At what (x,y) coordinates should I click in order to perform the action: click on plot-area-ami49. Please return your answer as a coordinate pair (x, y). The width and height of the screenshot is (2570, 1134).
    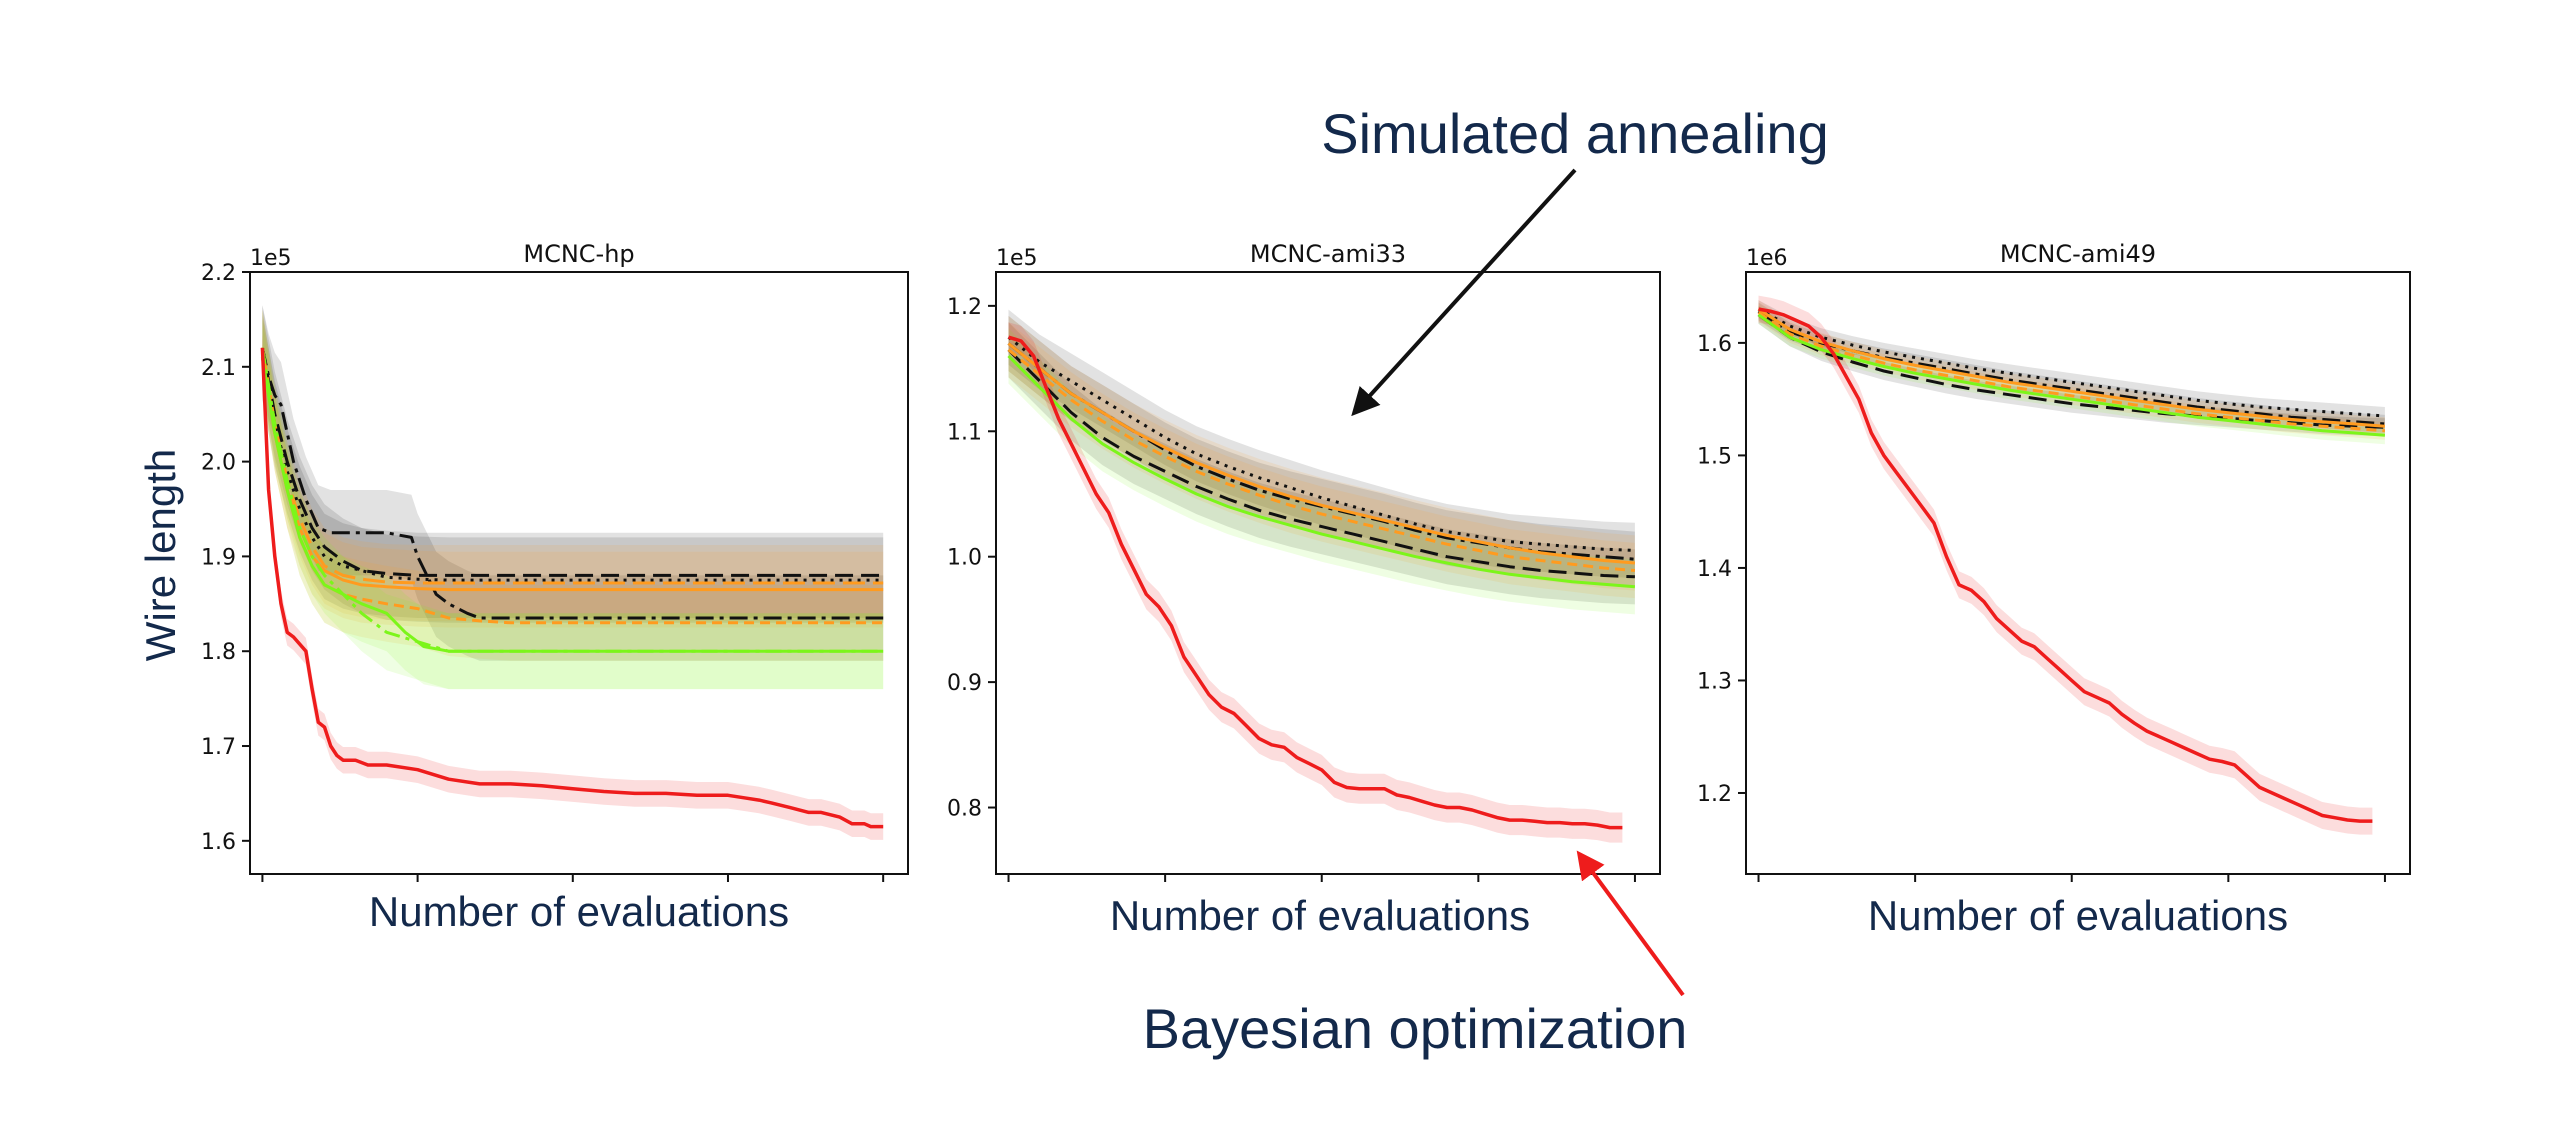
    Looking at the image, I should click on (2071, 565).